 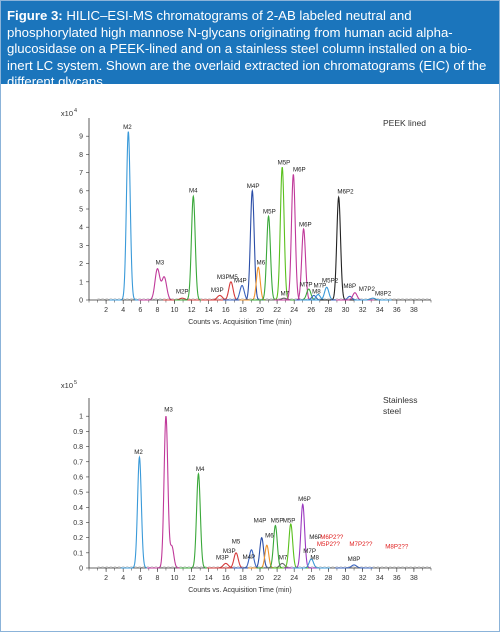 I want to click on y-tick-label: 4, so click(x=81, y=228).